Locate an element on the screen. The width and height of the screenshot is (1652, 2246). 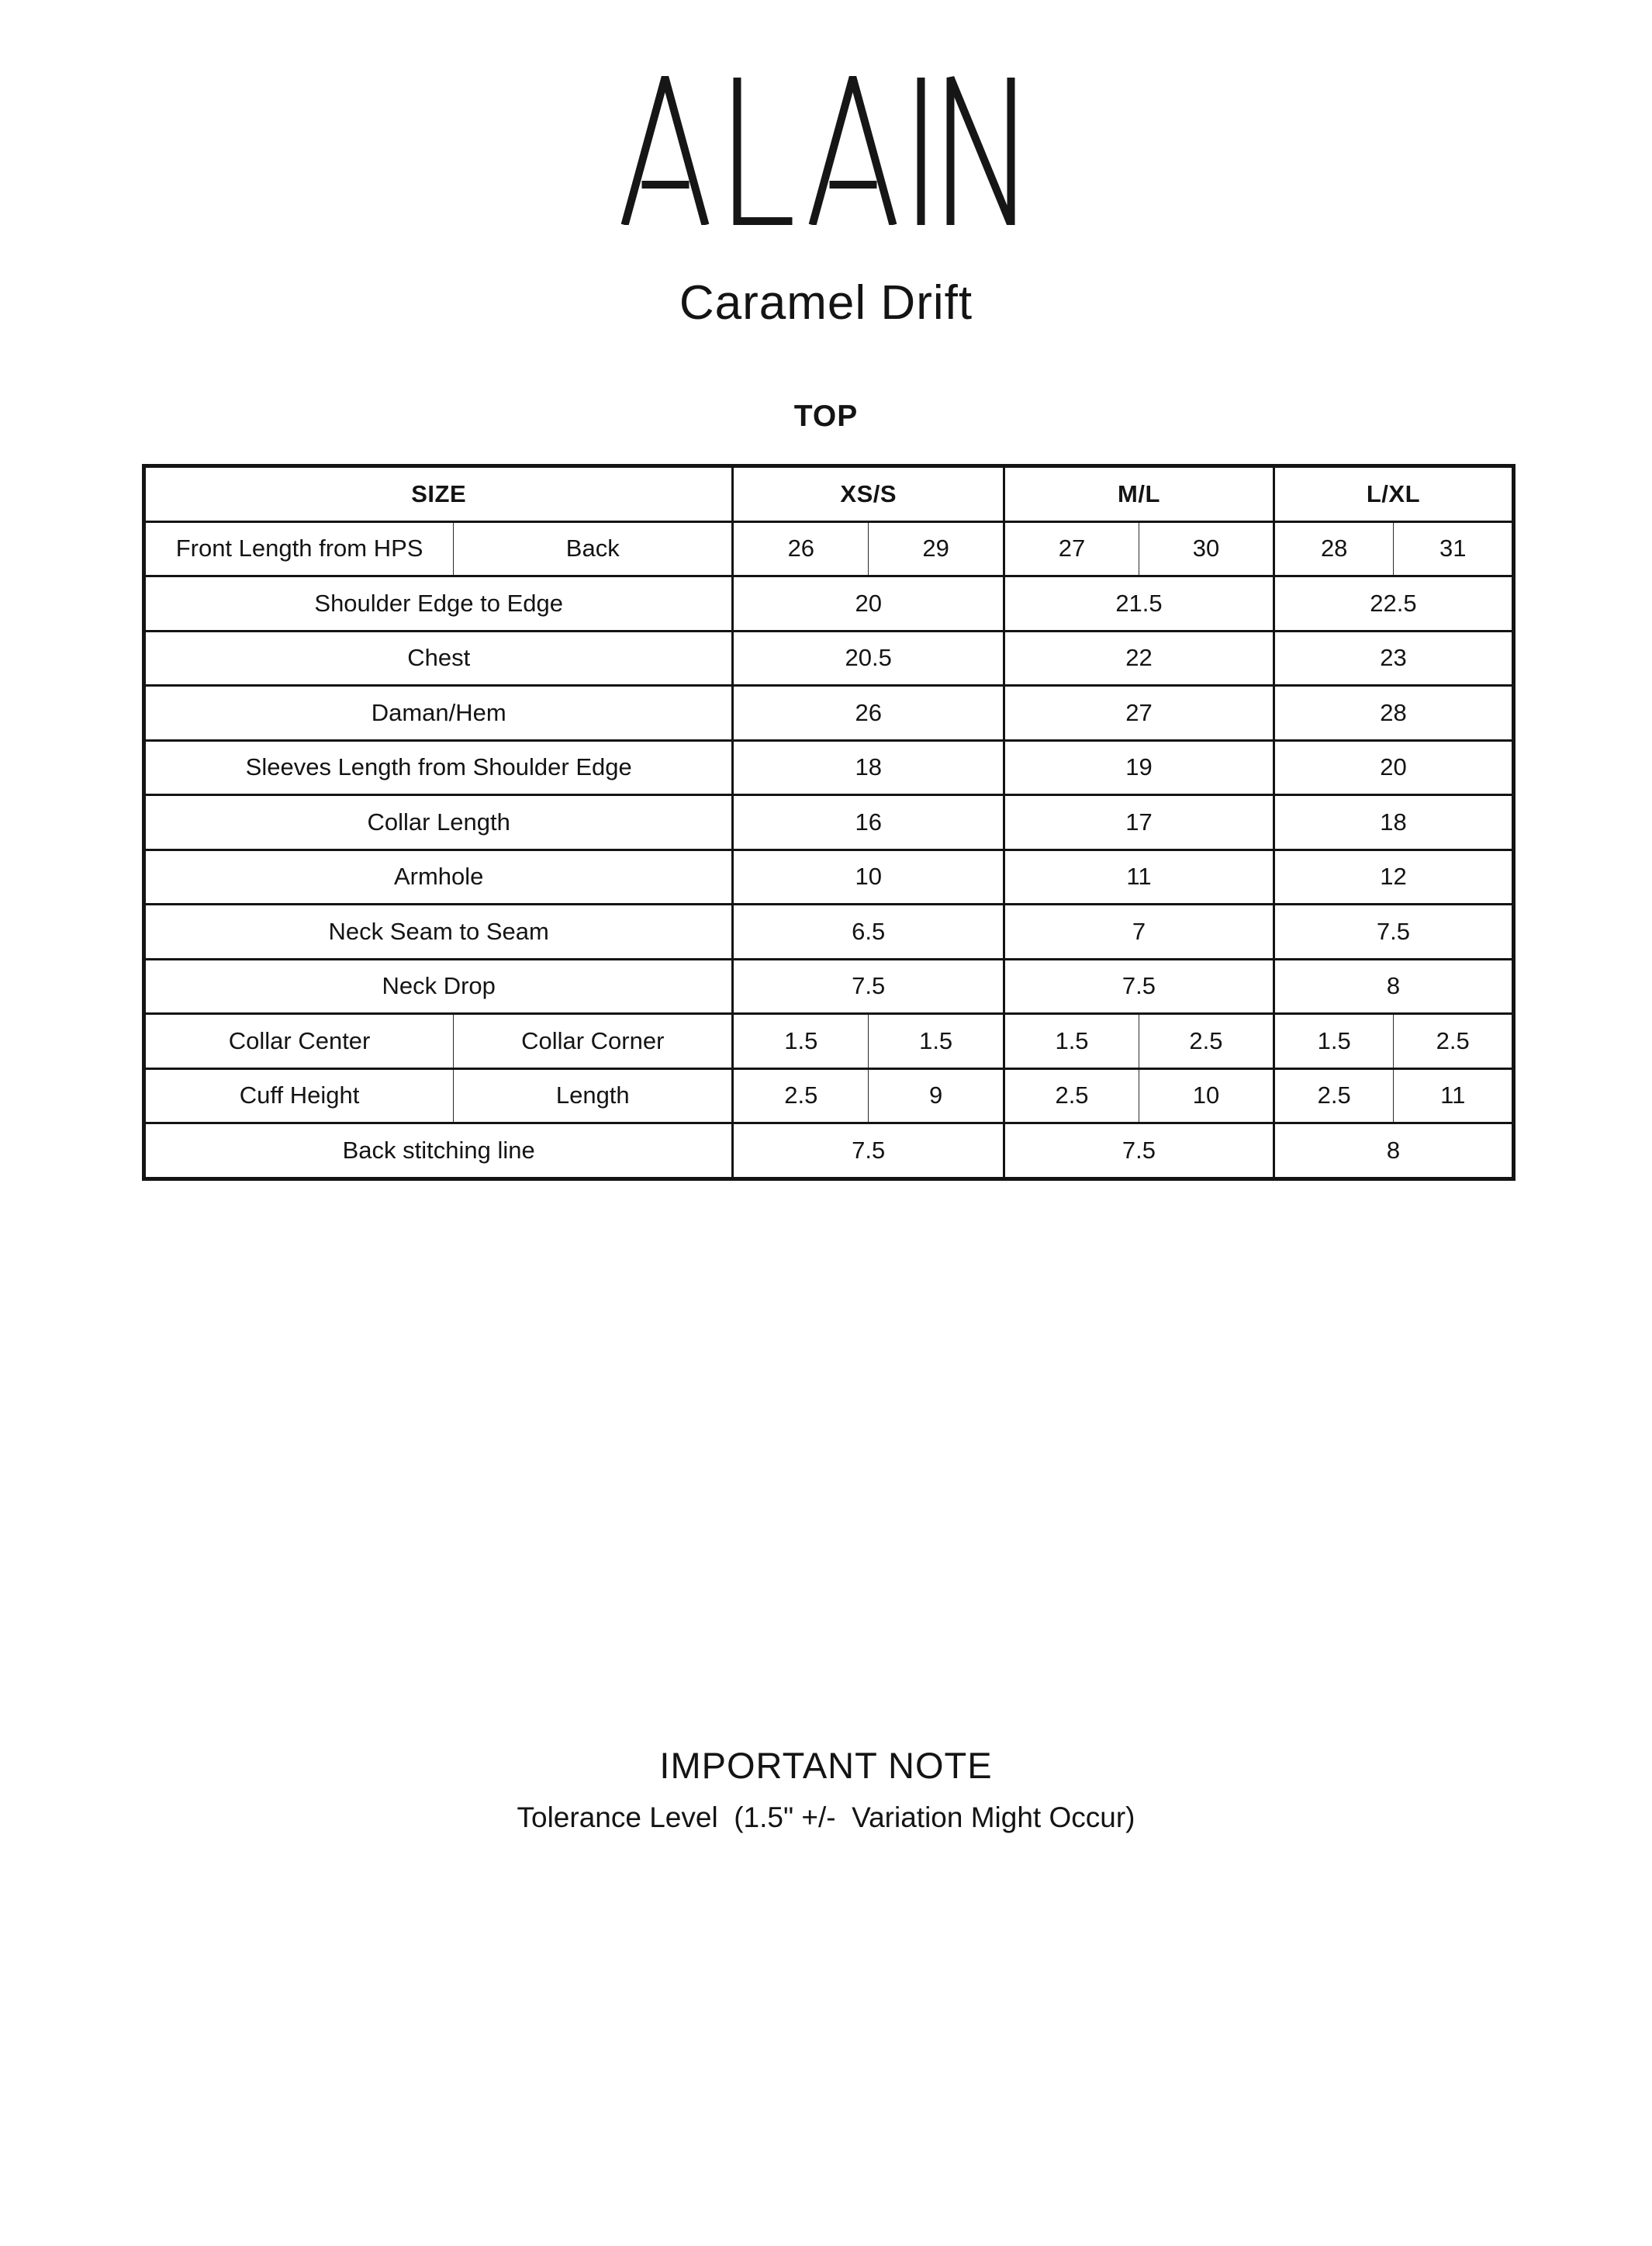
table-row: Collar Length 16 17 18 is located at coordinates (829, 822).